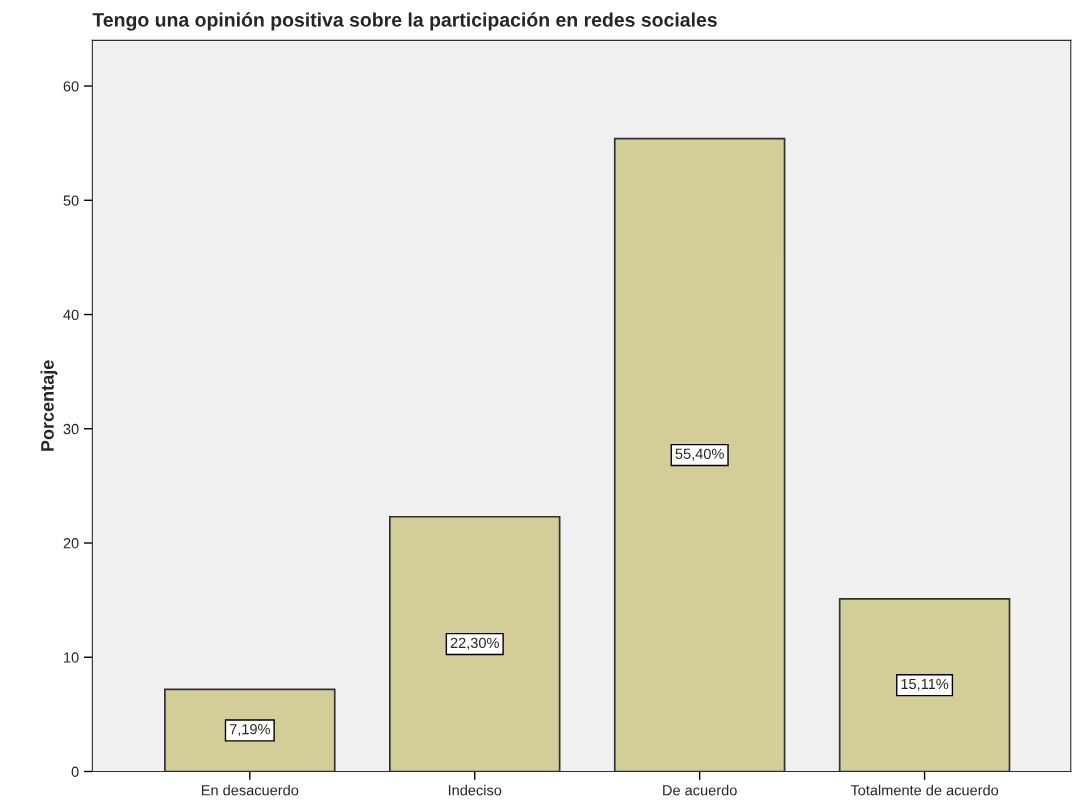 This screenshot has width=1074, height=807. Describe the element at coordinates (75, 771) in the screenshot. I see `y-tick-label: 0` at that location.